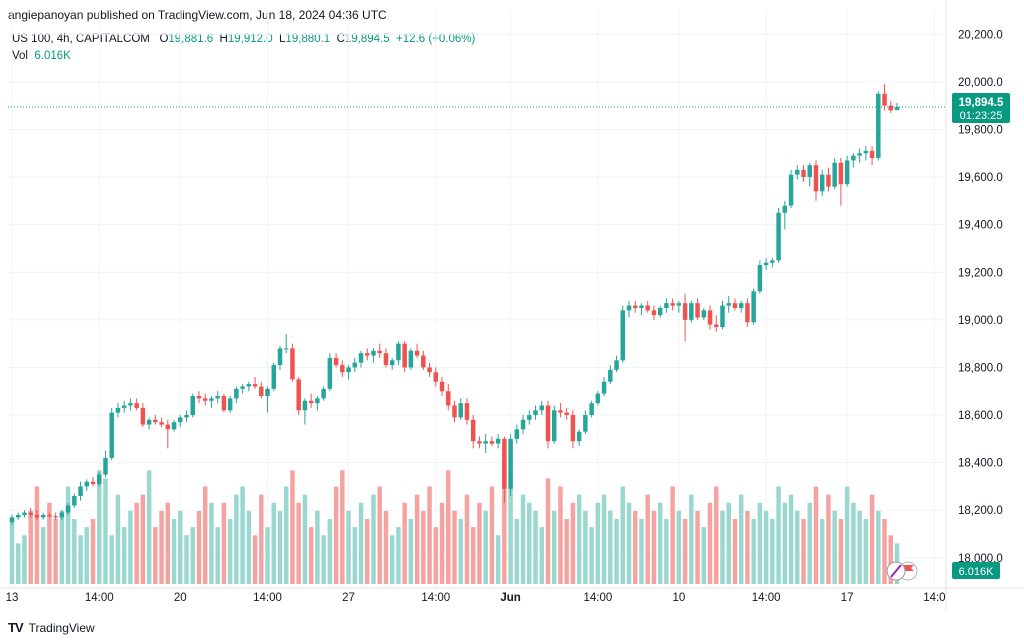  Describe the element at coordinates (16, 627) in the screenshot. I see `tradingview-logo-icon: TV` at that location.